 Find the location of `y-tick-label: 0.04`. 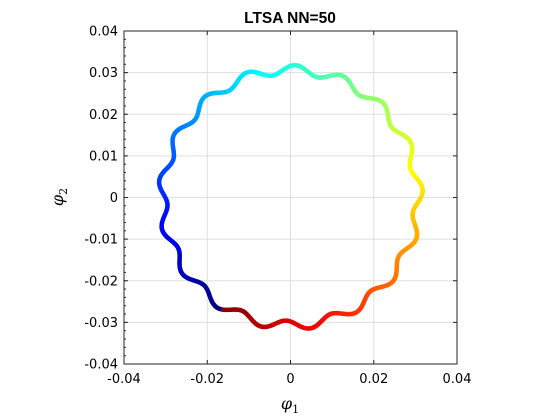

y-tick-label: 0.04 is located at coordinates (103, 32).